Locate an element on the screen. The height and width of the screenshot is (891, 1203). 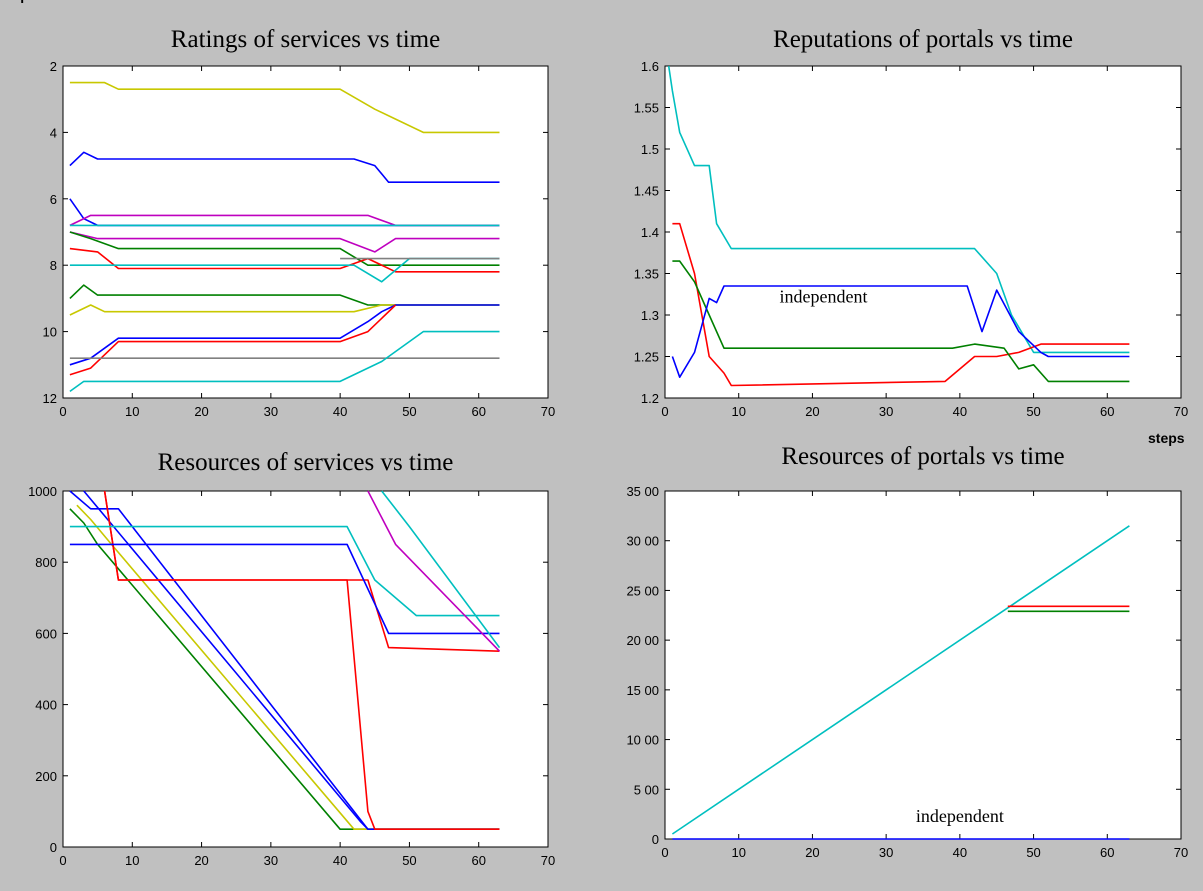
y-tick-label: 200 is located at coordinates (46, 776).